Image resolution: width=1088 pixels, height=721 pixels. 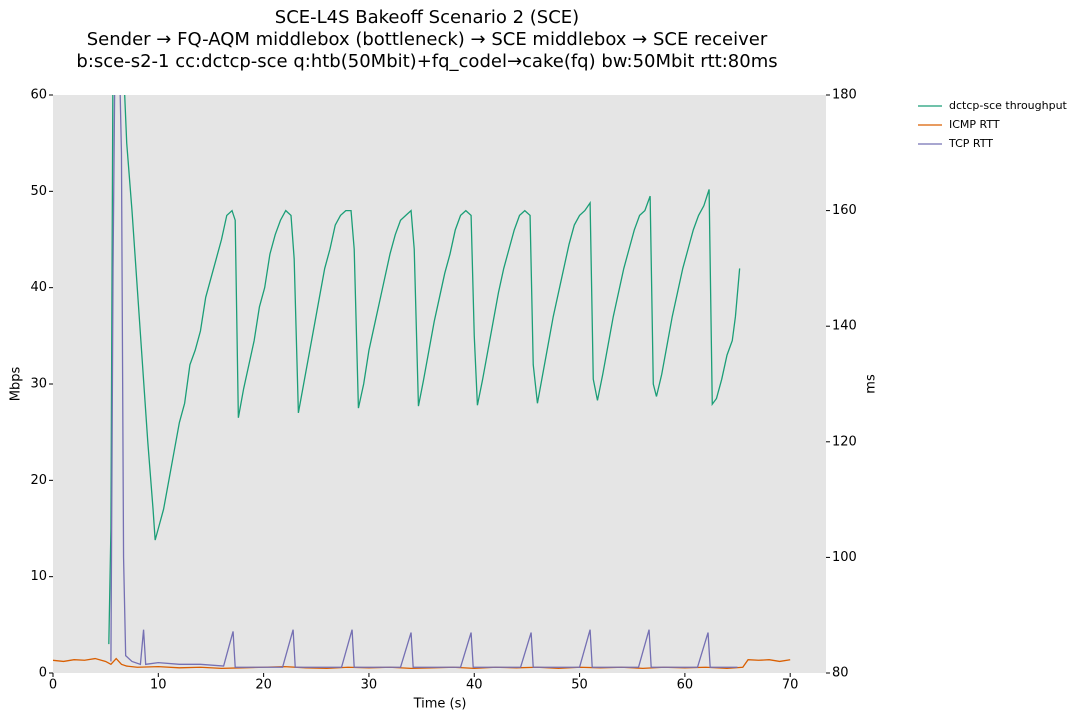 What do you see at coordinates (844, 210) in the screenshot?
I see `y2-tick-label: 160` at bounding box center [844, 210].